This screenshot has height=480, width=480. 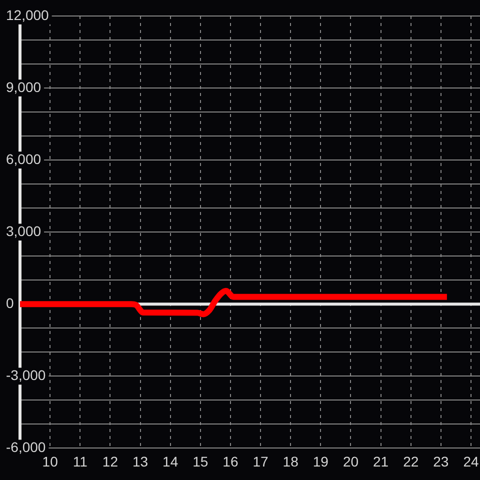 What do you see at coordinates (200, 461) in the screenshot?
I see `x-tick-label: 15` at bounding box center [200, 461].